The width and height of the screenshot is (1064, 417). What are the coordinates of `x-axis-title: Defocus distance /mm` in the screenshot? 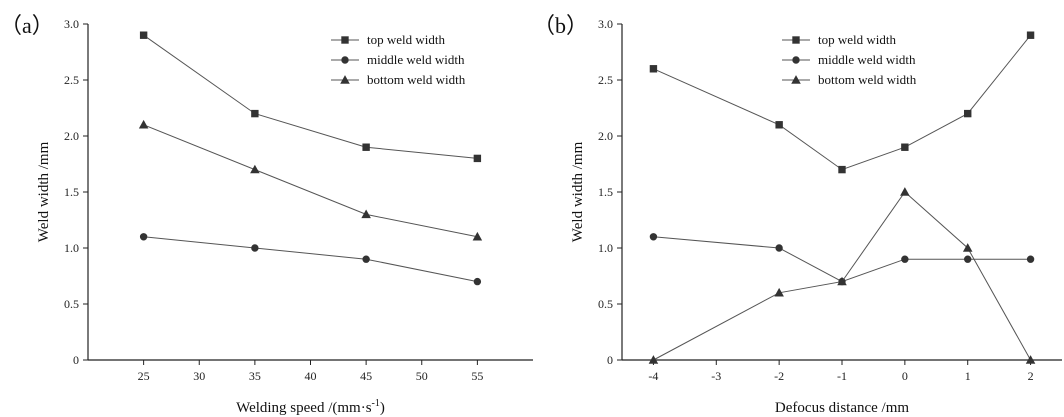 It's located at (842, 408).